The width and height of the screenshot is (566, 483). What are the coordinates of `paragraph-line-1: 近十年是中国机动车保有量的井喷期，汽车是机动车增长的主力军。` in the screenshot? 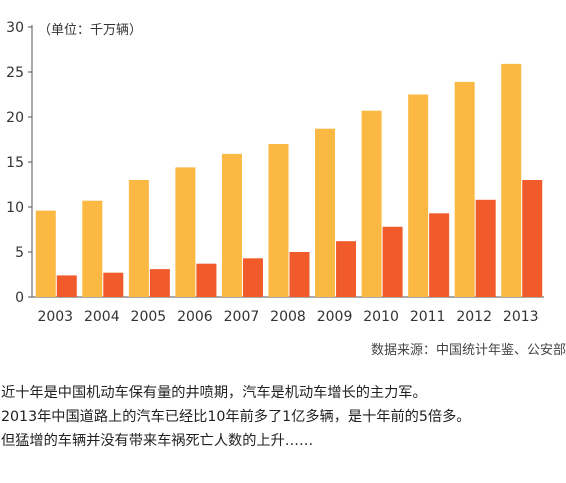 It's located at (214, 393).